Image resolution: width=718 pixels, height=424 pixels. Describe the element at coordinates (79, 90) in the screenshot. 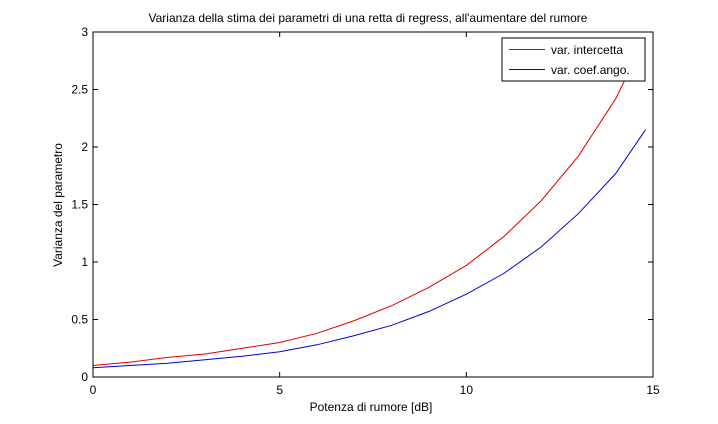

I see `y-tick-label: 2.5` at that location.